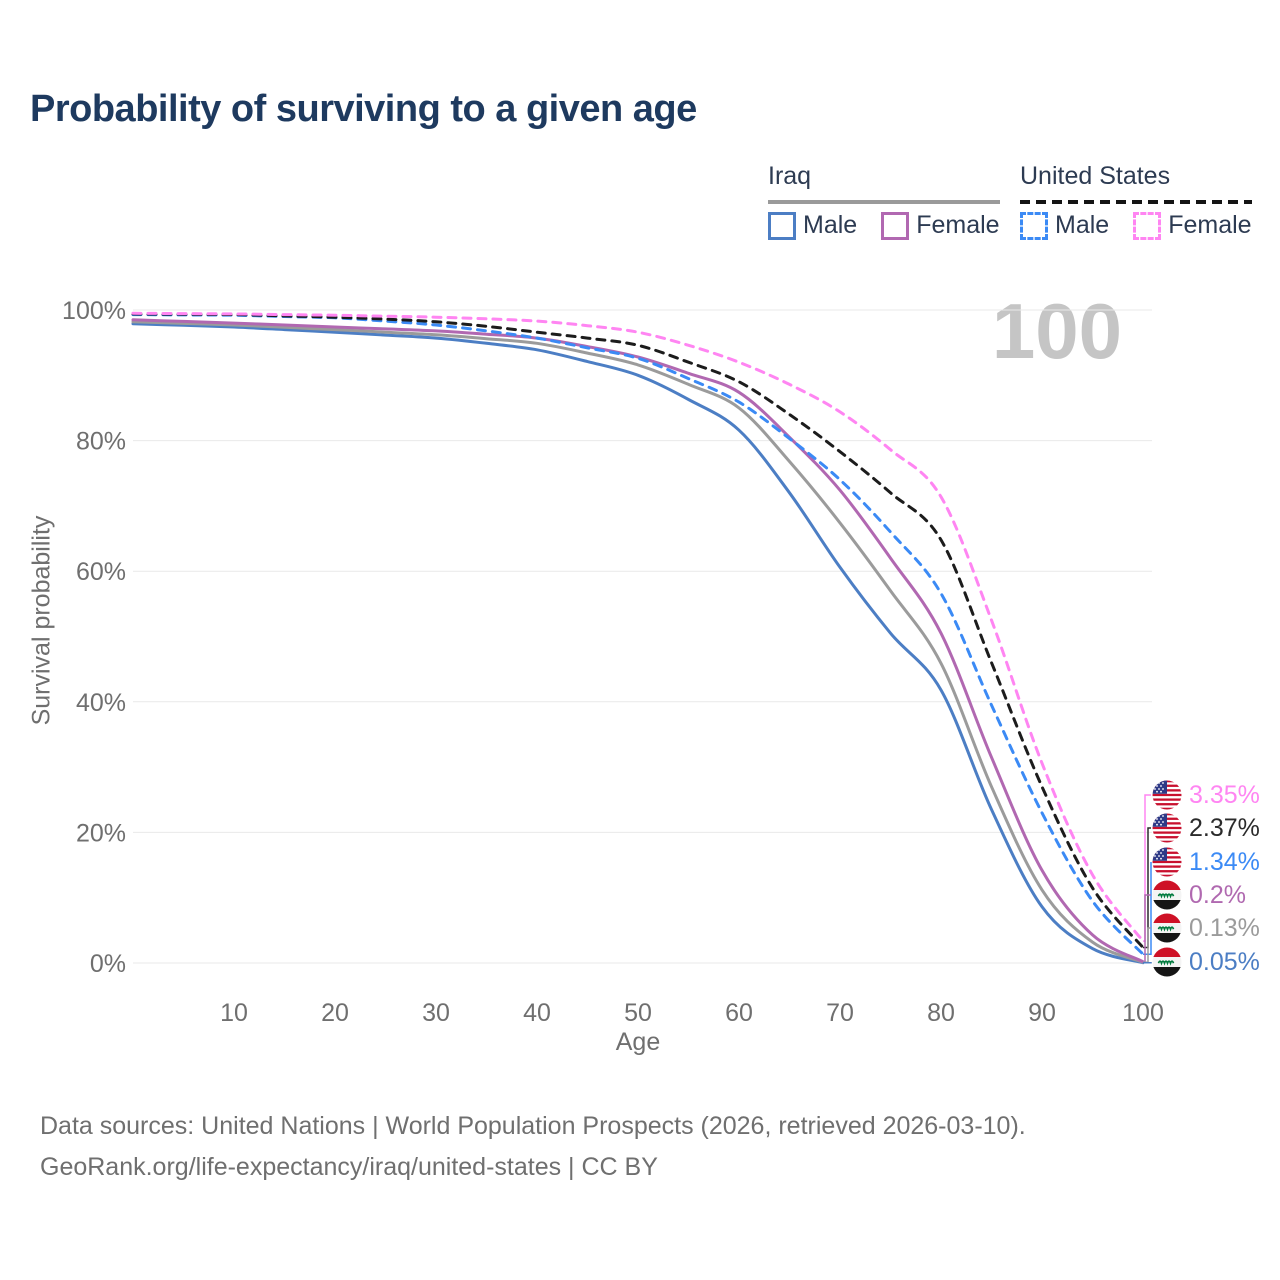 The width and height of the screenshot is (1280, 1280). Describe the element at coordinates (108, 964) in the screenshot. I see `y-tick-label: 0%` at that location.